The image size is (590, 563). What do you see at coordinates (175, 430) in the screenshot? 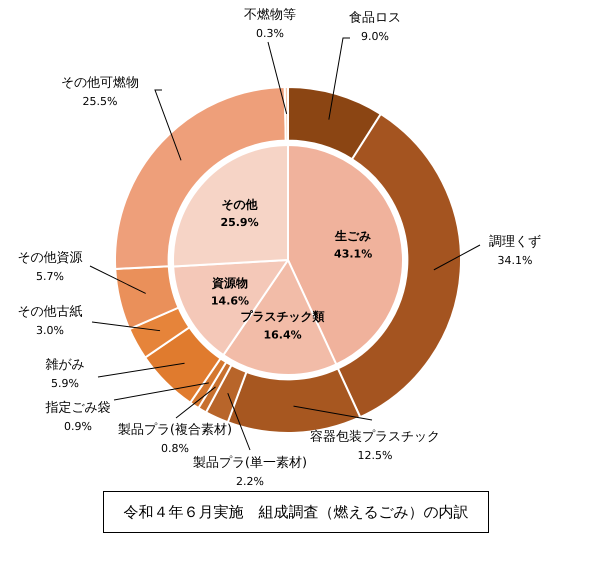
I see `slice-label: 製品プラ(複合素材)` at bounding box center [175, 430].